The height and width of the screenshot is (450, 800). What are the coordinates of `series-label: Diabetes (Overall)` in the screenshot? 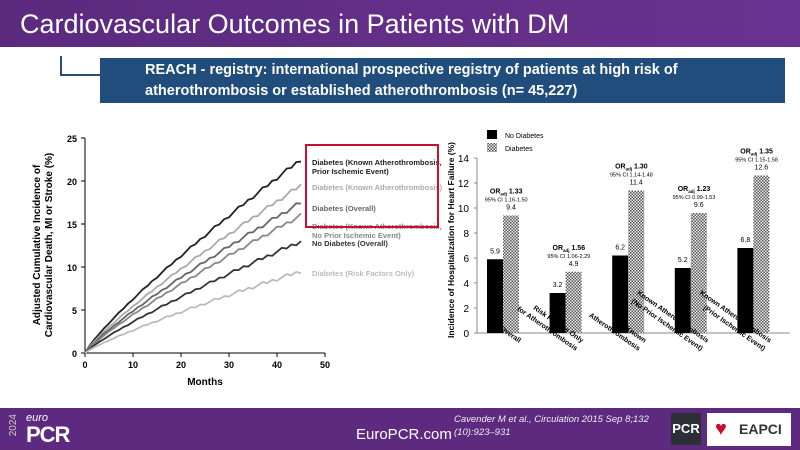 It's located at (344, 208).